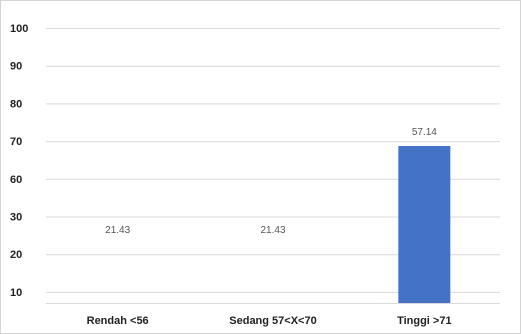  What do you see at coordinates (16, 142) in the screenshot?
I see `y-tick-label: 70` at bounding box center [16, 142].